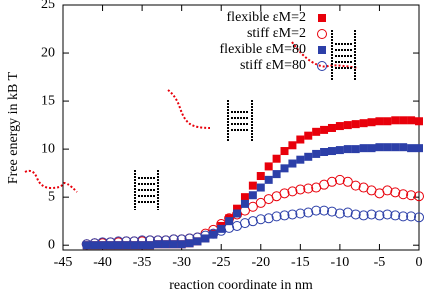 The height and width of the screenshot is (299, 425). I want to click on legend-label: stiff εM=80, so click(273, 65).